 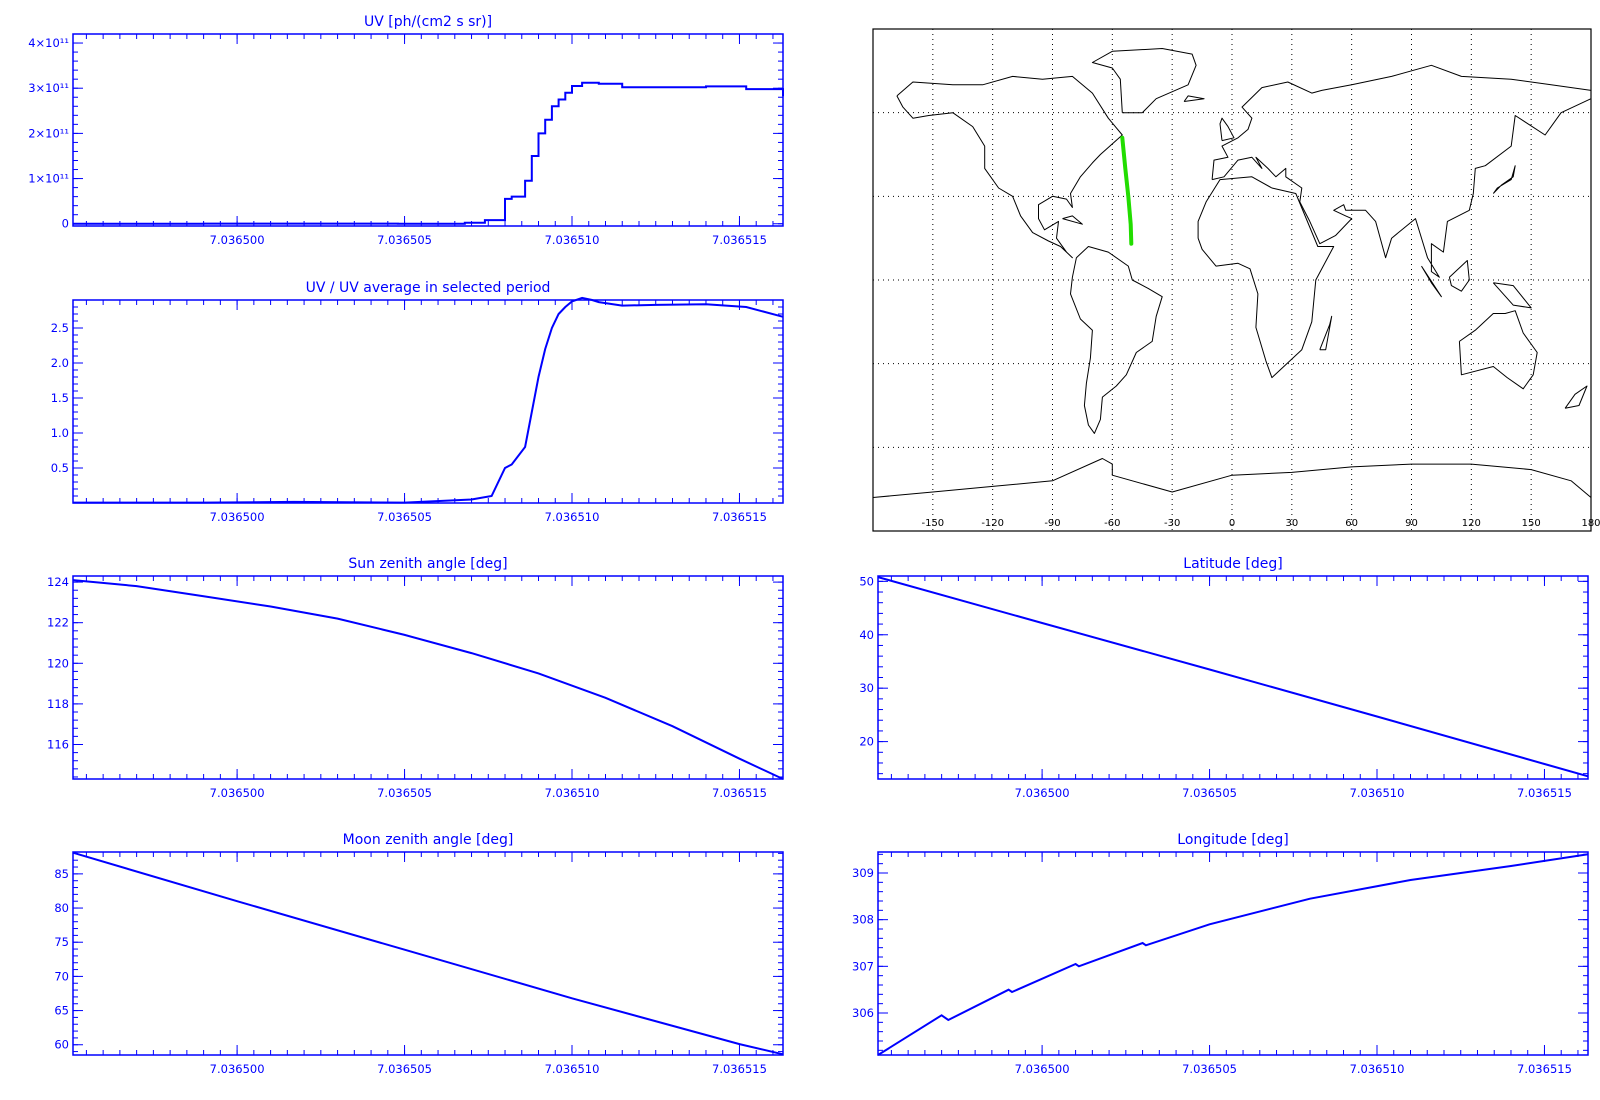 I want to click on map-lon-label: -150, so click(x=932, y=523).